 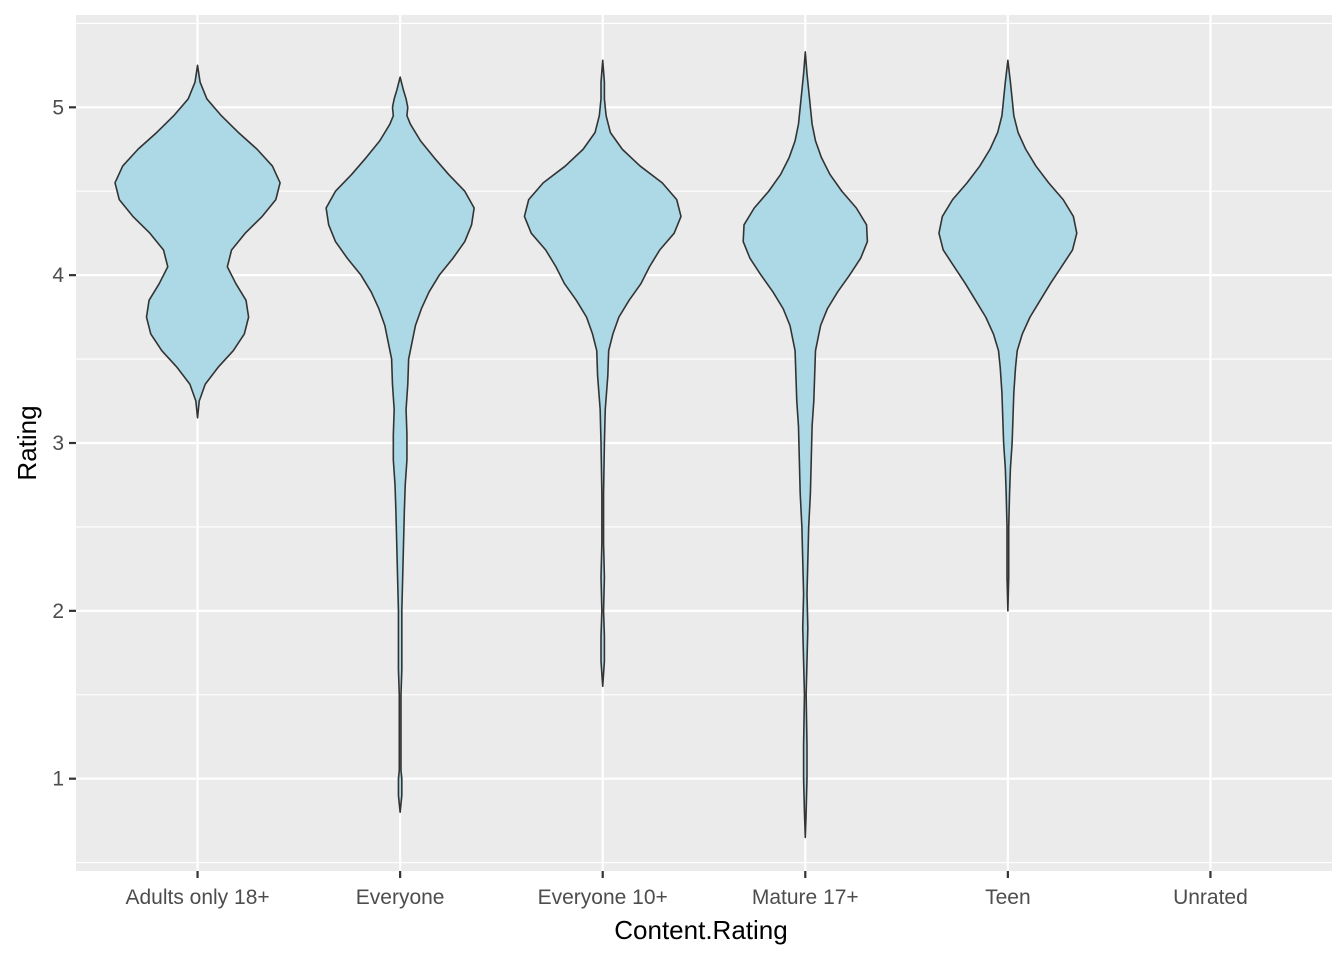 I want to click on y-axis: 1 2 3 4 5, so click(x=64, y=443).